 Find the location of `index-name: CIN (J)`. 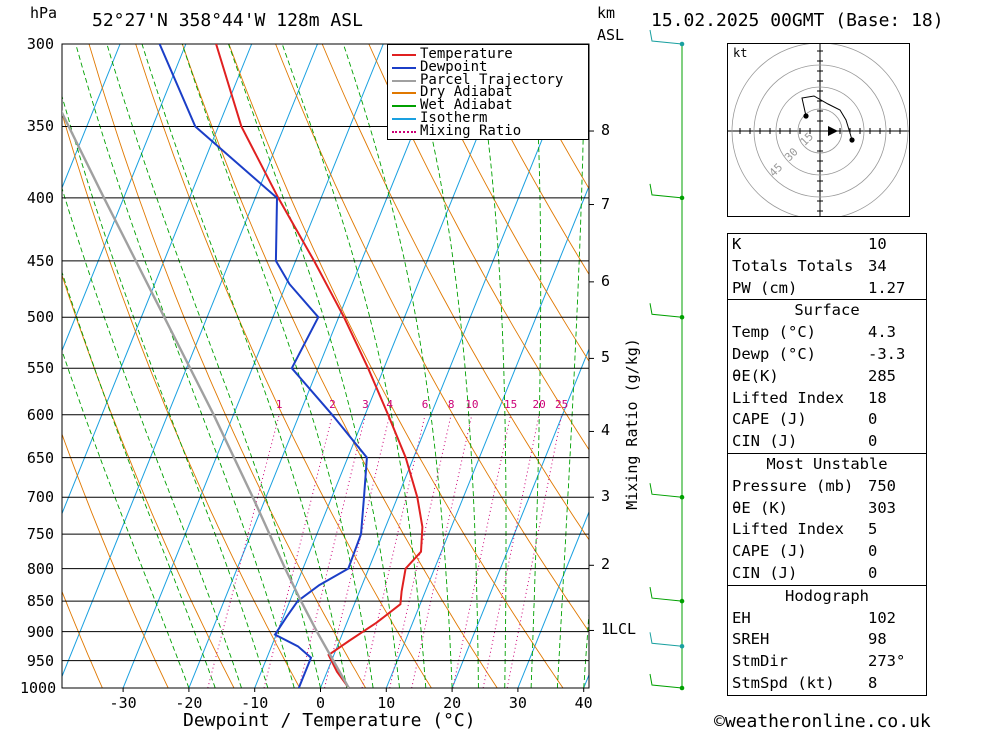

index-name: CIN (J) is located at coordinates (765, 572).